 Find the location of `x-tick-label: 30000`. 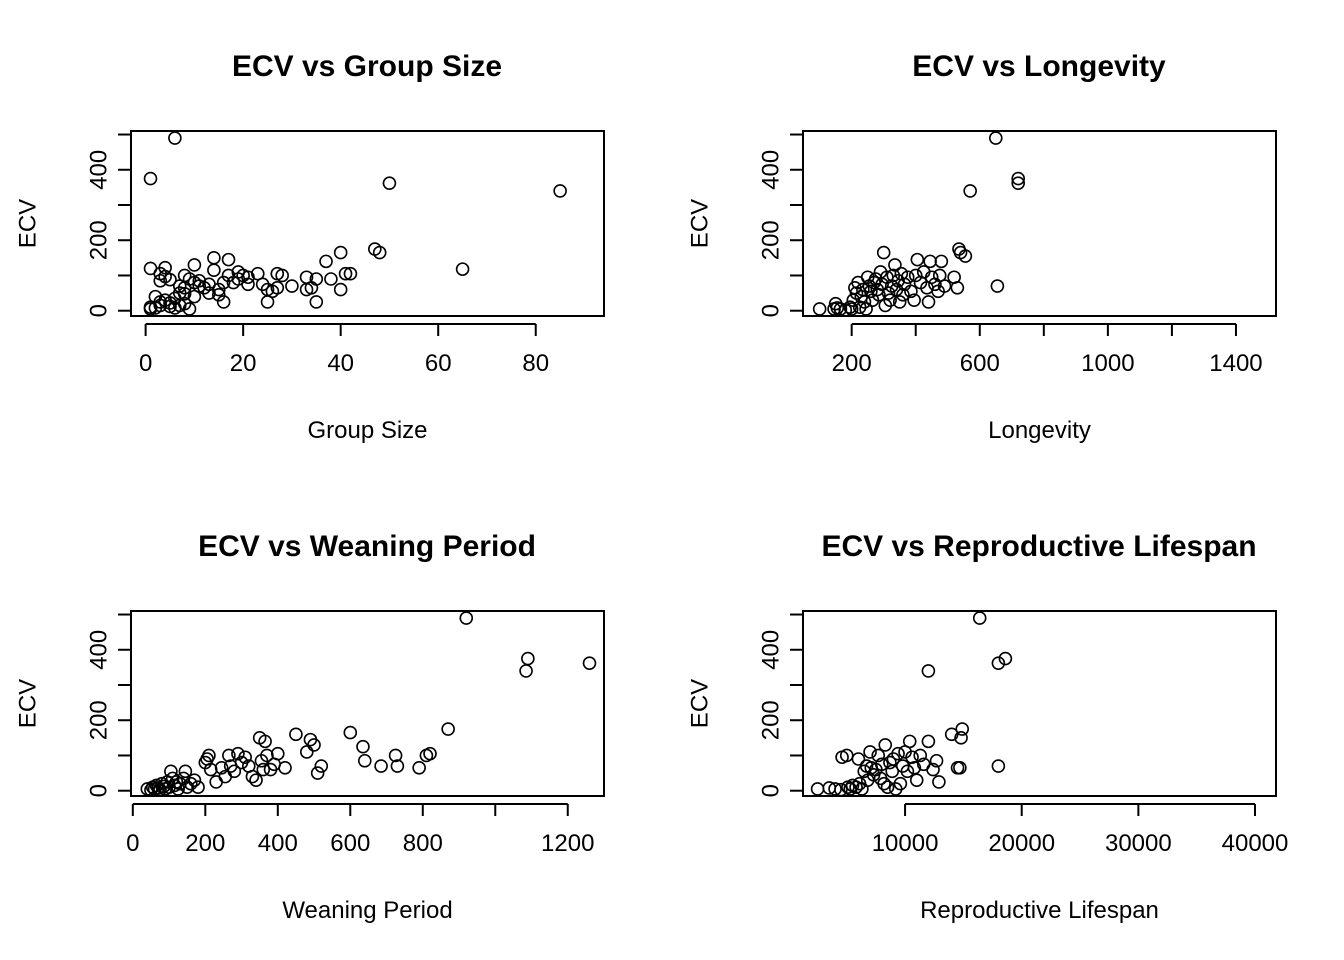

x-tick-label: 30000 is located at coordinates (1138, 843).